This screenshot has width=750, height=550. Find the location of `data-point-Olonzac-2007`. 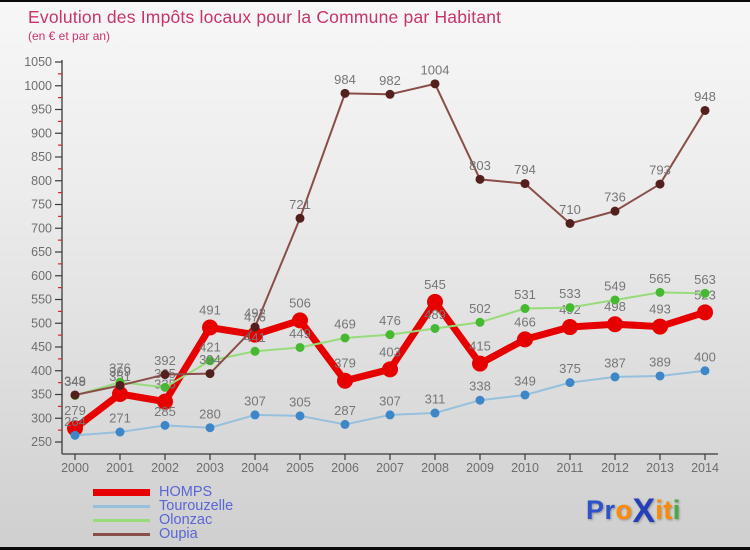

data-point-Olonzac-2007 is located at coordinates (390, 335).